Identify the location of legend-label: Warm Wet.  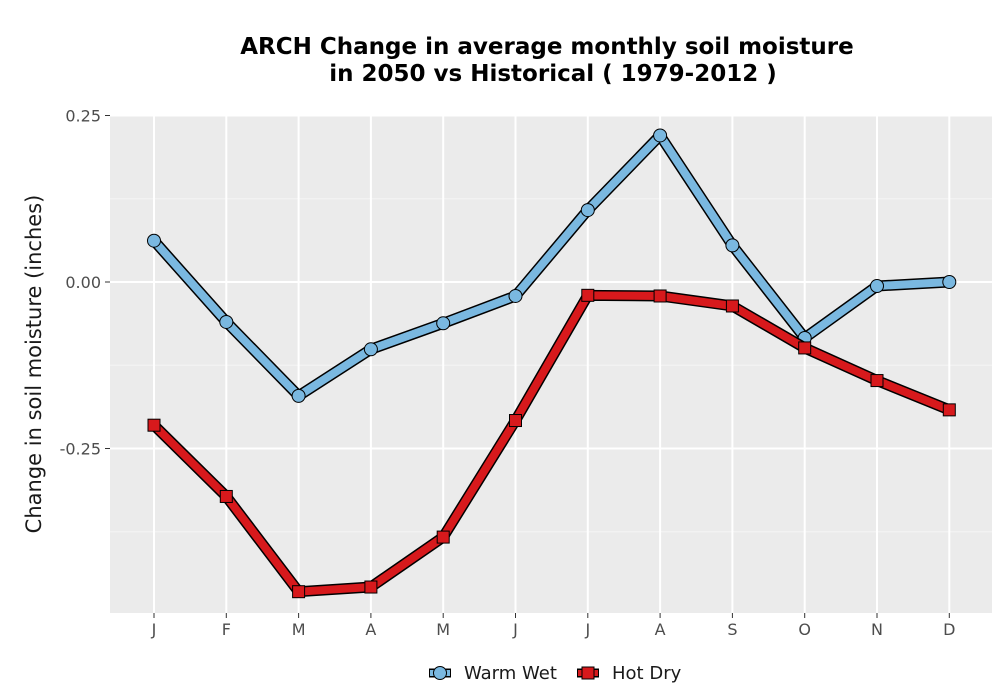
(510, 673).